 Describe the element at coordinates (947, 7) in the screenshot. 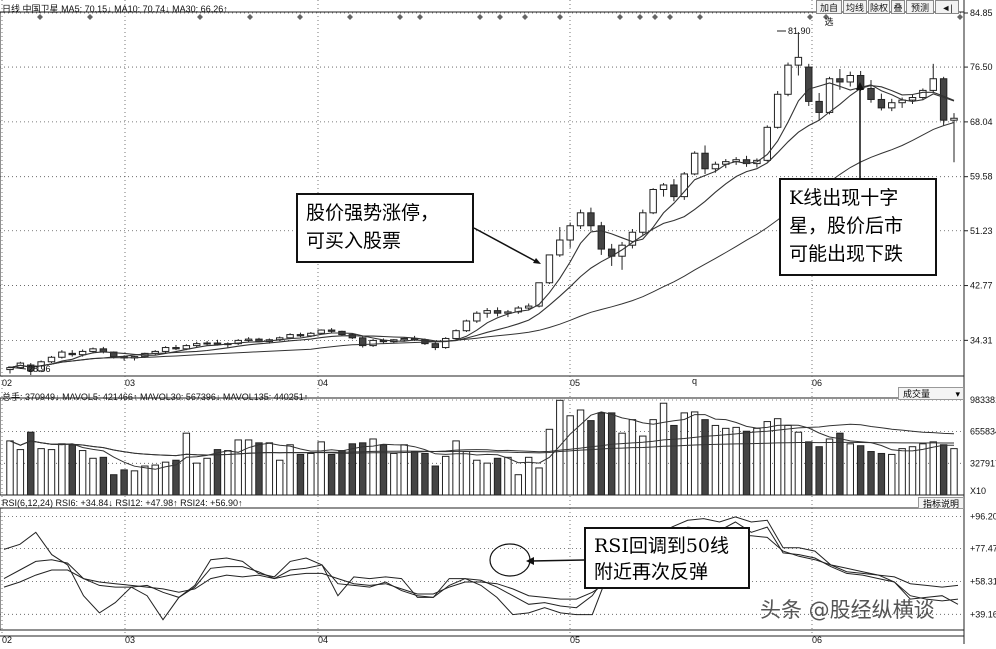

I see `collapse-button: ◄|` at that location.